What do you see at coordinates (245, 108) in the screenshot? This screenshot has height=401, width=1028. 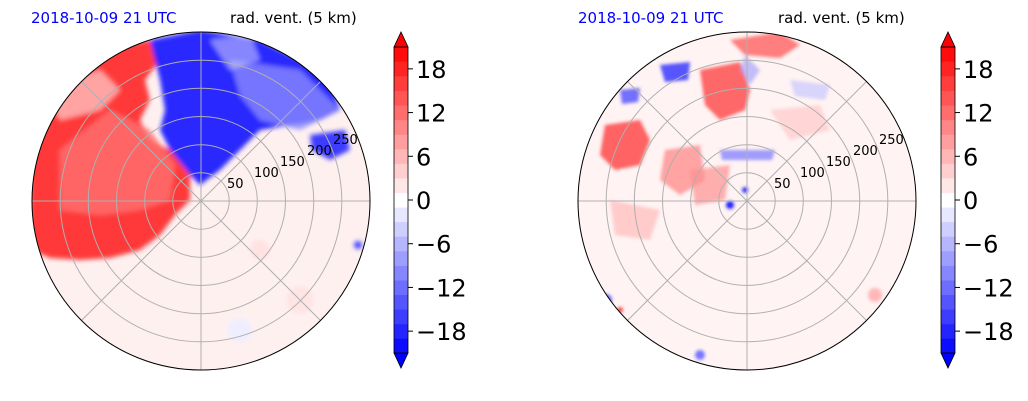 I see `panel-1-negative-region` at bounding box center [245, 108].